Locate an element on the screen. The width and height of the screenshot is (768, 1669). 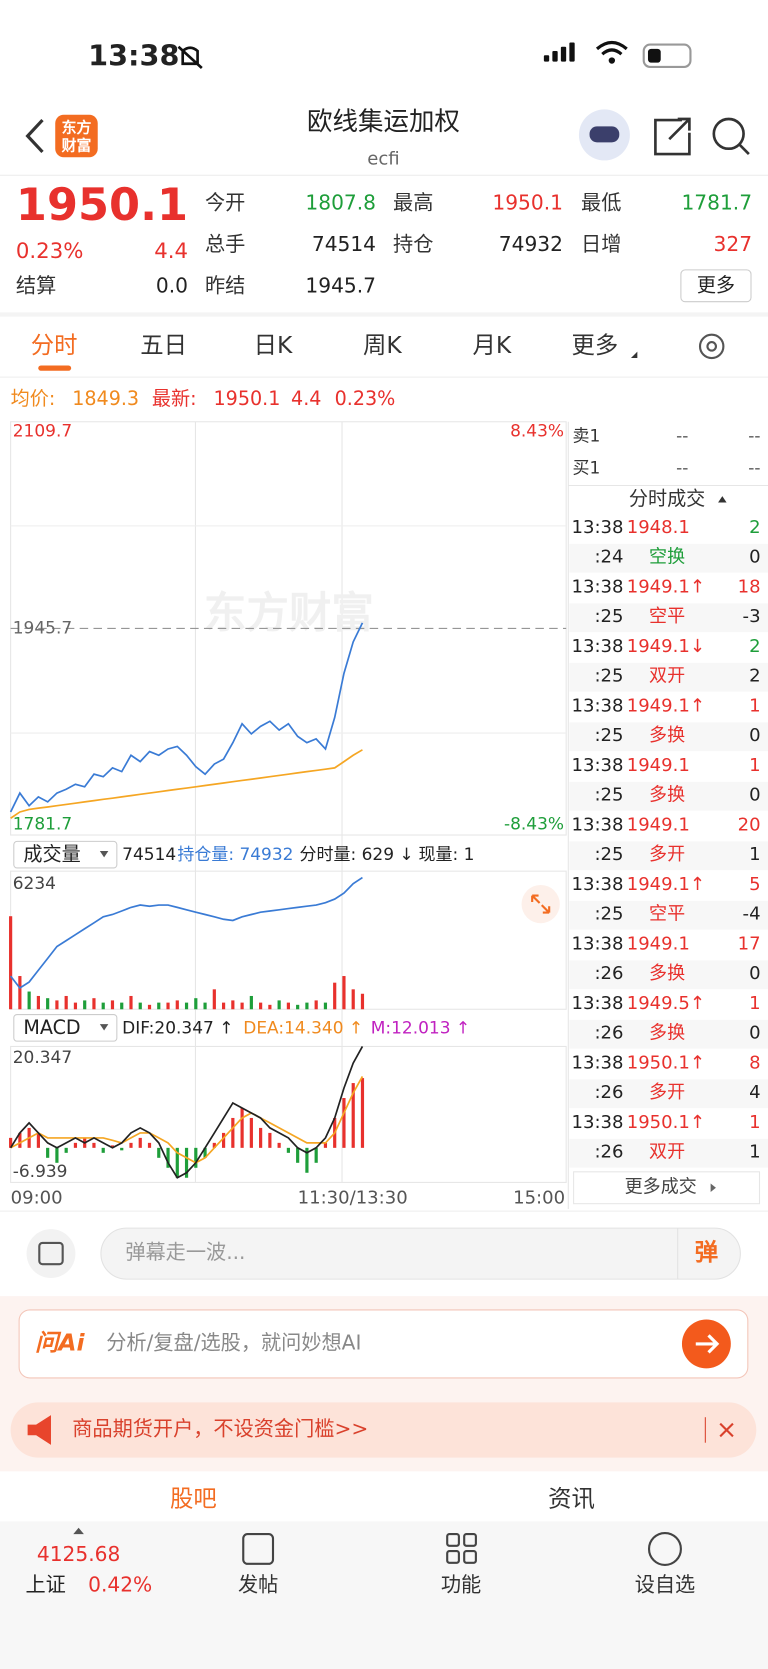
trade-delta: -3 is located at coordinates (752, 616).